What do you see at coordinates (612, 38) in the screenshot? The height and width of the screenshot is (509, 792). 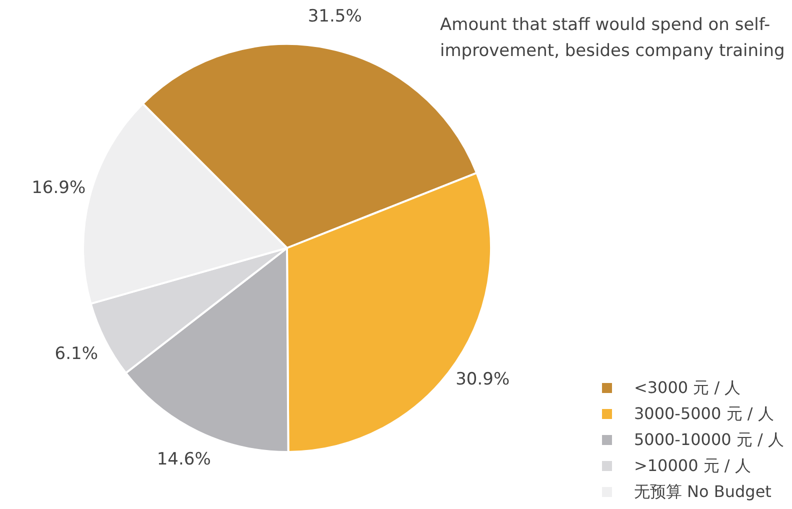 I see `text: Amount that staff would spend on self-improvement, besides company training` at bounding box center [612, 38].